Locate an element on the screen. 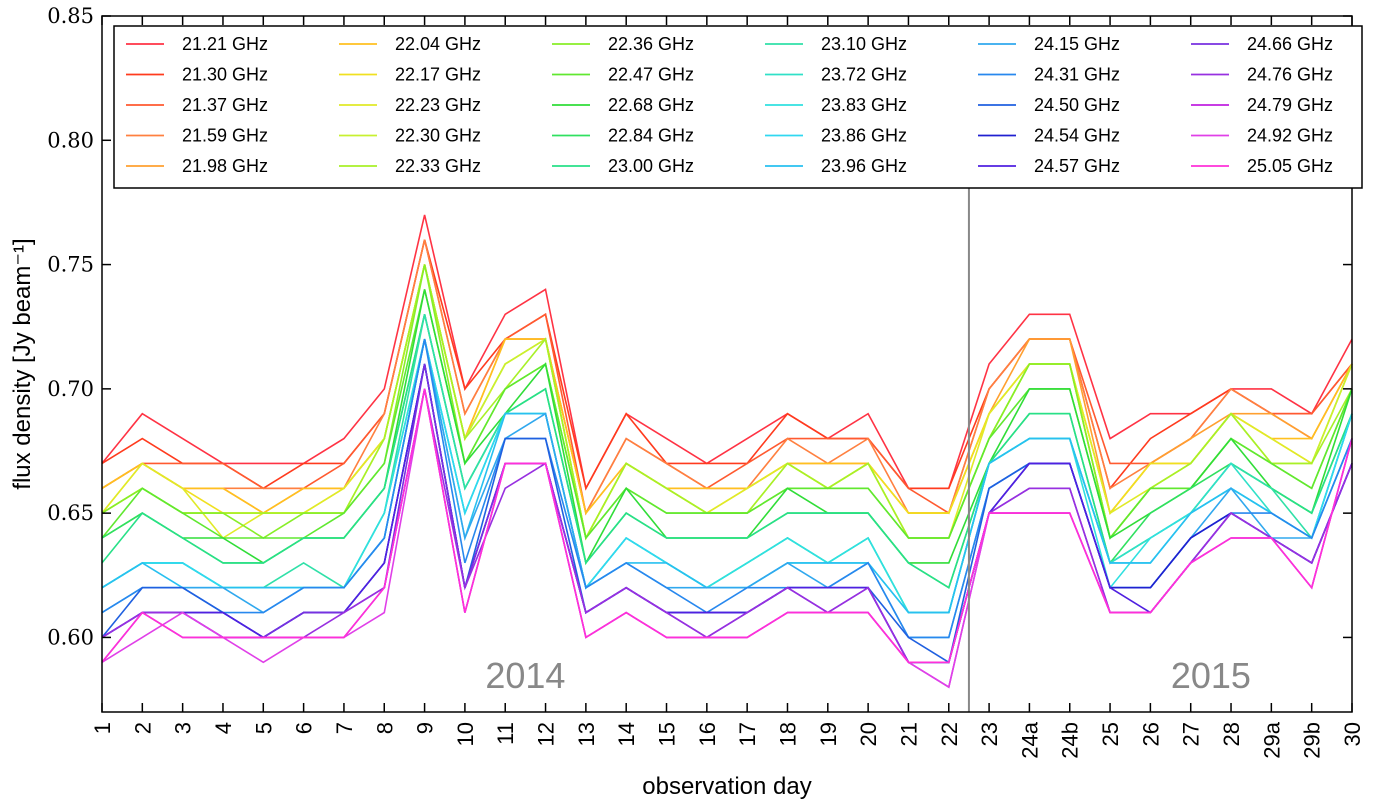  legend-label: 23.72 GHz is located at coordinates (864, 75).